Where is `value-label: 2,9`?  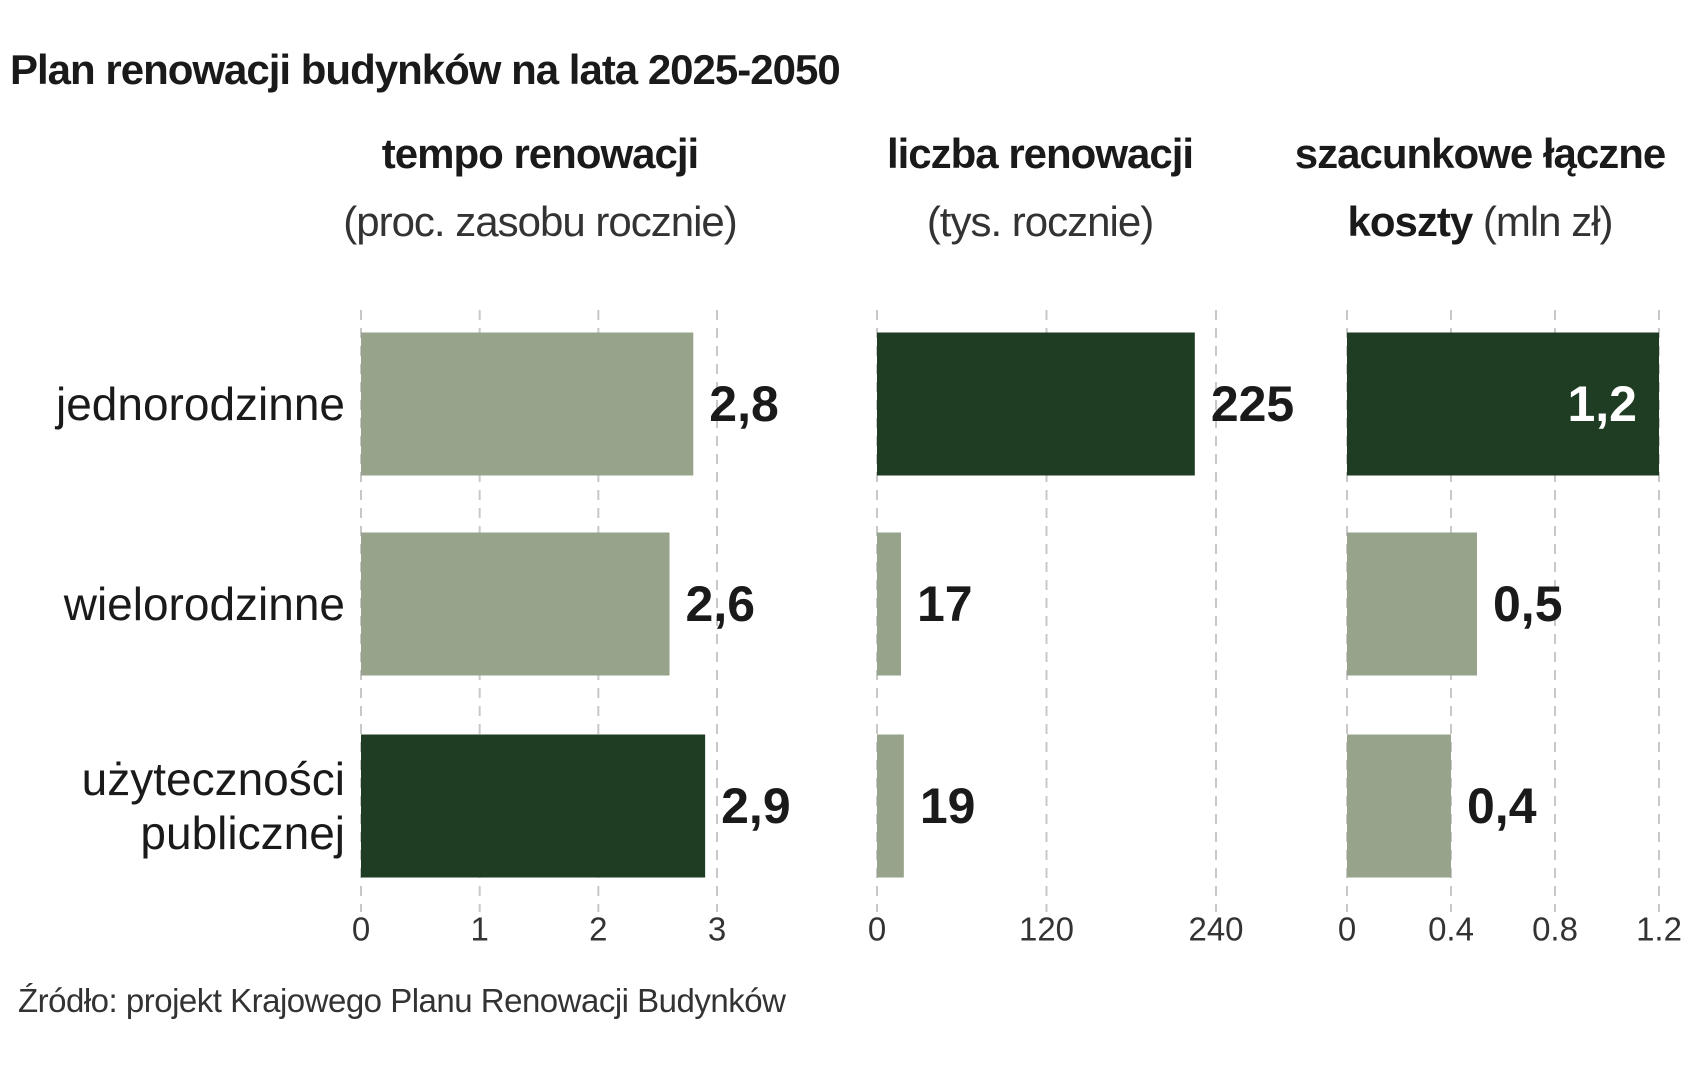
value-label: 2,9 is located at coordinates (756, 806).